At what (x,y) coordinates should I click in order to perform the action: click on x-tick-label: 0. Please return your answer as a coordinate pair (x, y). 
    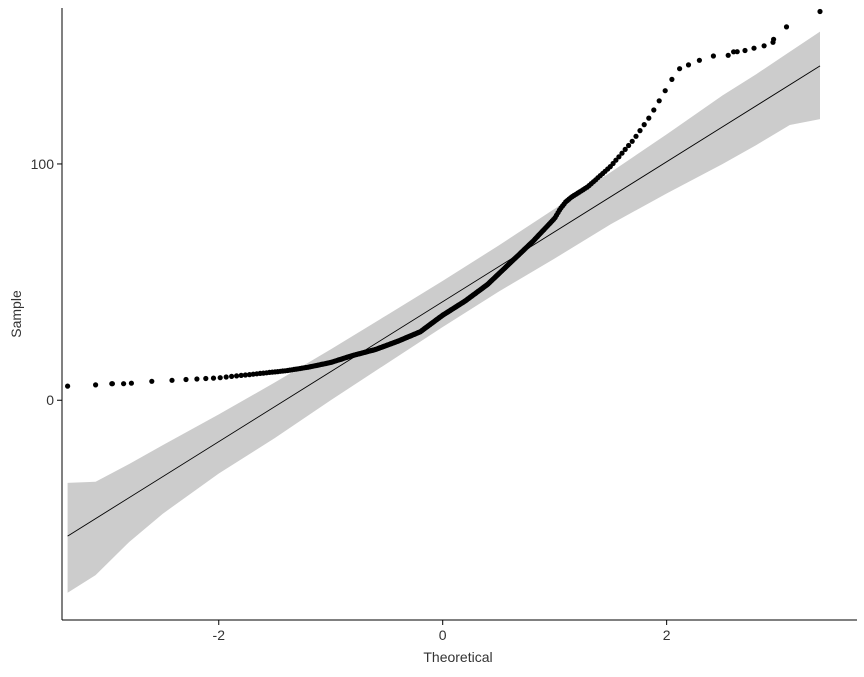
    Looking at the image, I should click on (443, 635).